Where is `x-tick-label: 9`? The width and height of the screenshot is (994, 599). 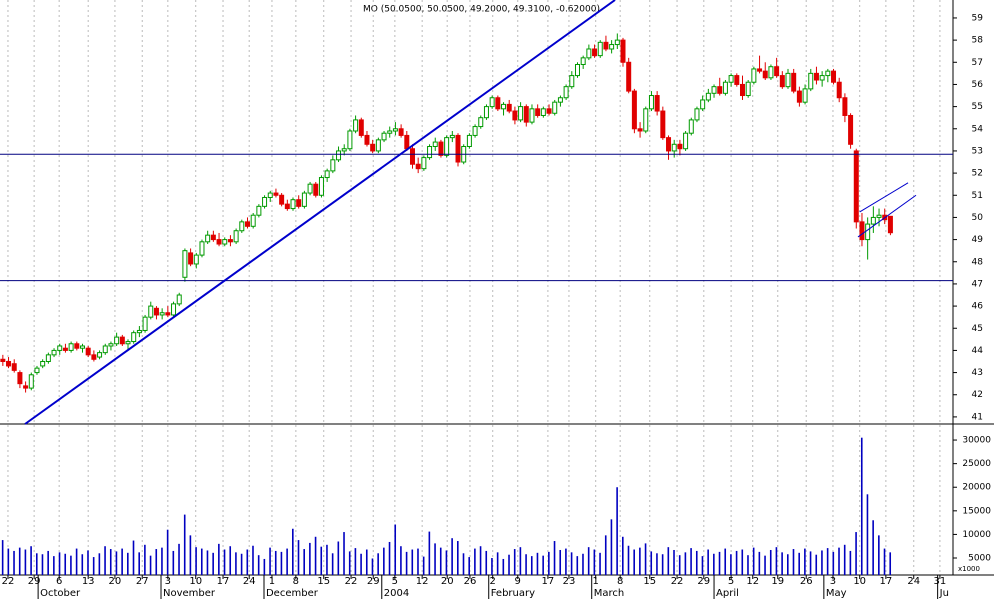
x-tick-label: 9 is located at coordinates (518, 581).